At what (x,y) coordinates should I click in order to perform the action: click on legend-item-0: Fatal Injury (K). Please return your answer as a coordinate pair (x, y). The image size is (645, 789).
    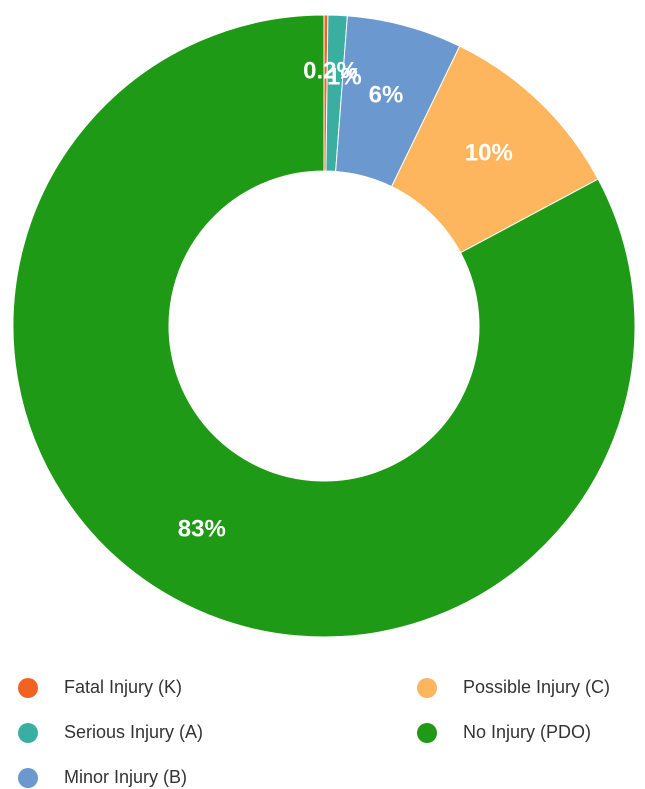
    Looking at the image, I should click on (100, 687).